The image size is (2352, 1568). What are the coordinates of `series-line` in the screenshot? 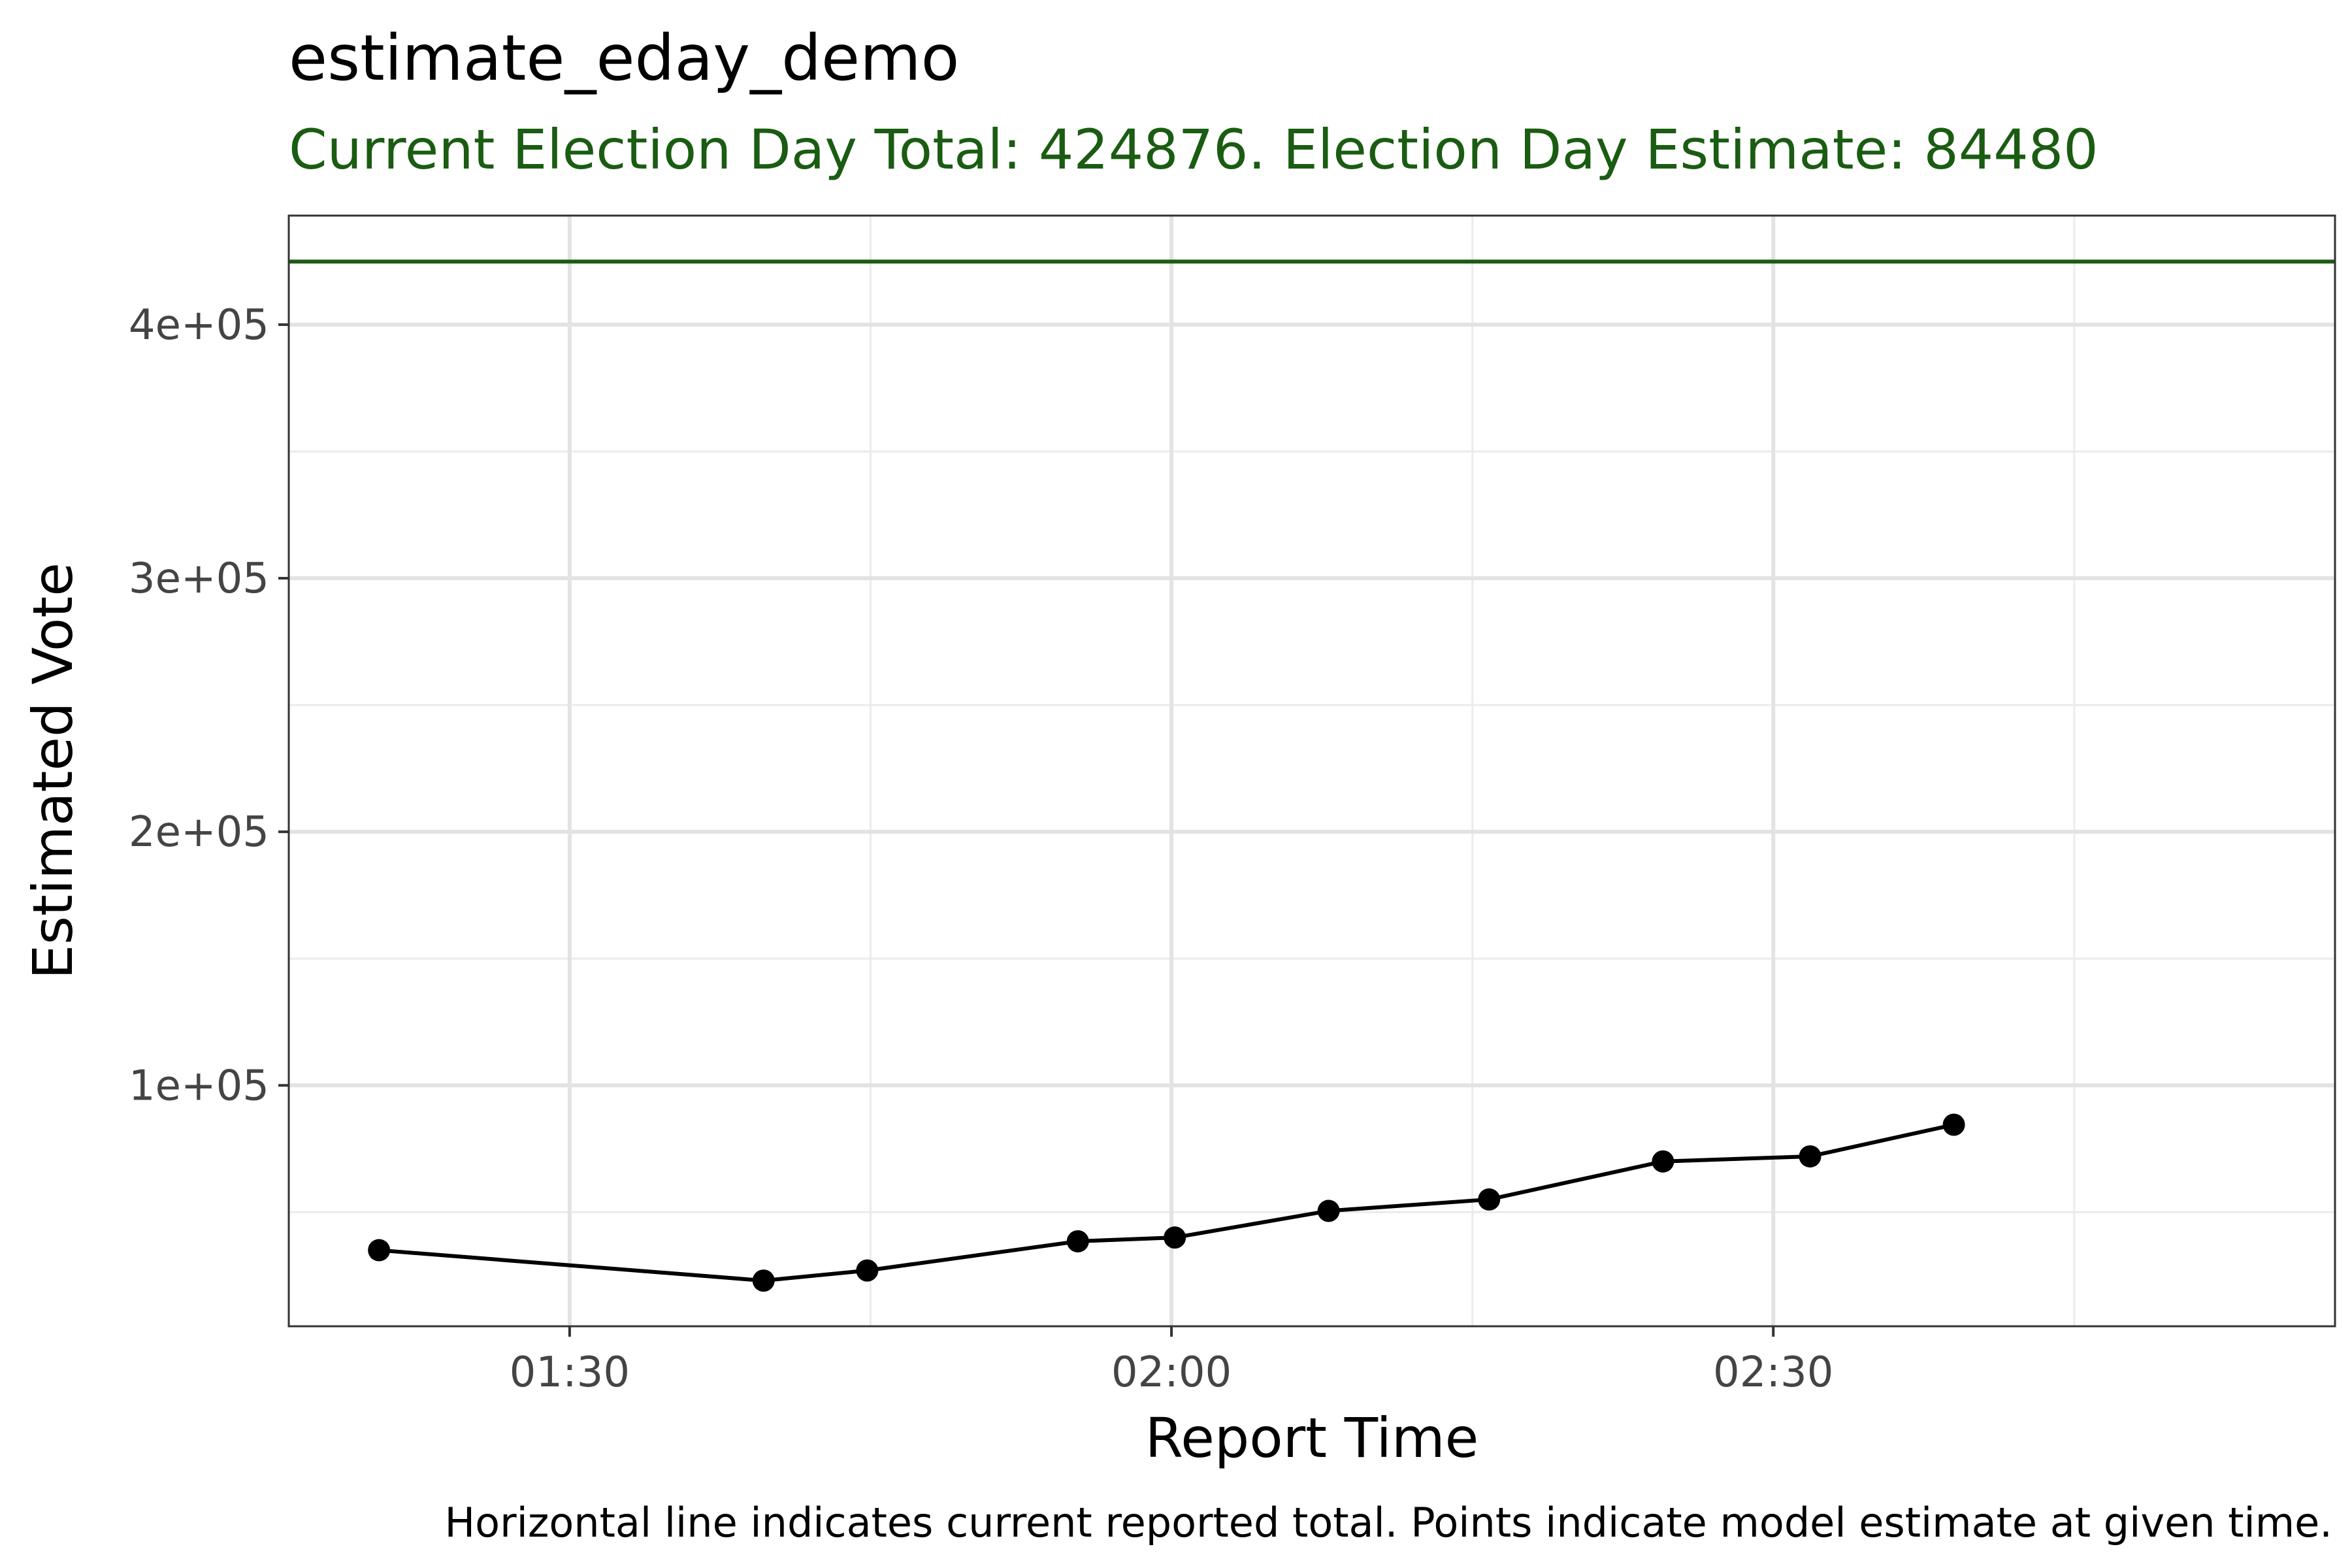 It's located at (1166, 1202).